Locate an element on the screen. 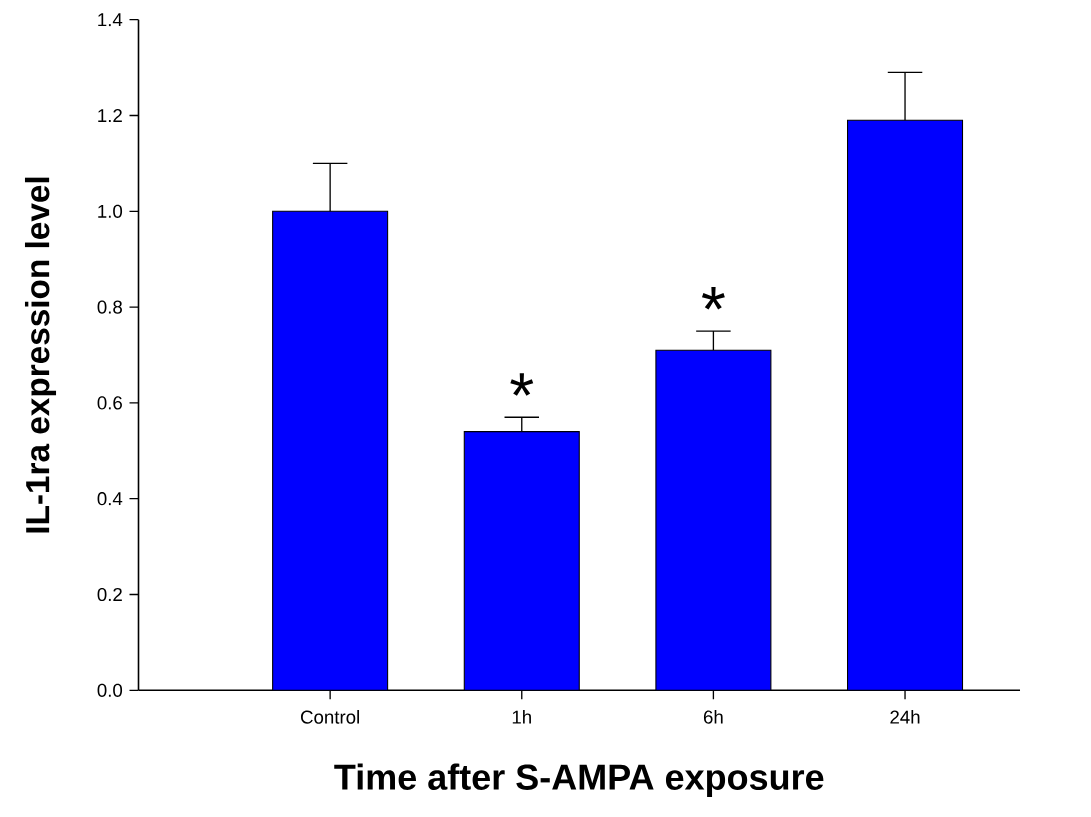 The height and width of the screenshot is (817, 1091). y-tick-label: 1.2 is located at coordinates (110, 115).